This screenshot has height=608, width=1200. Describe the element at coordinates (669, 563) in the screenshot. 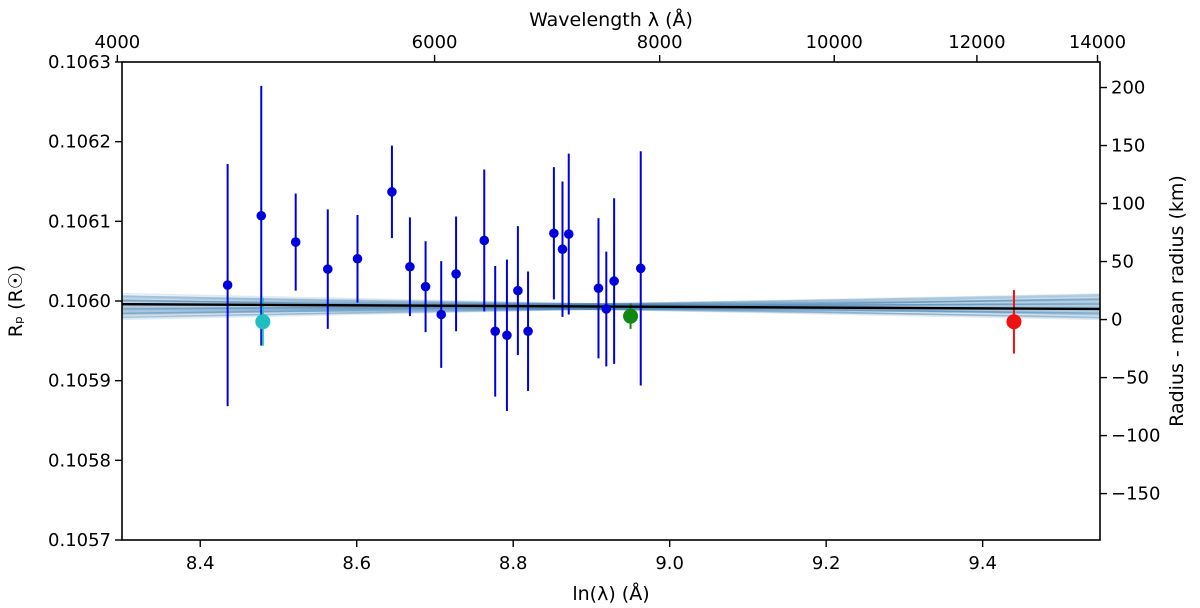

I see `x-tick-label: 9.0` at that location.